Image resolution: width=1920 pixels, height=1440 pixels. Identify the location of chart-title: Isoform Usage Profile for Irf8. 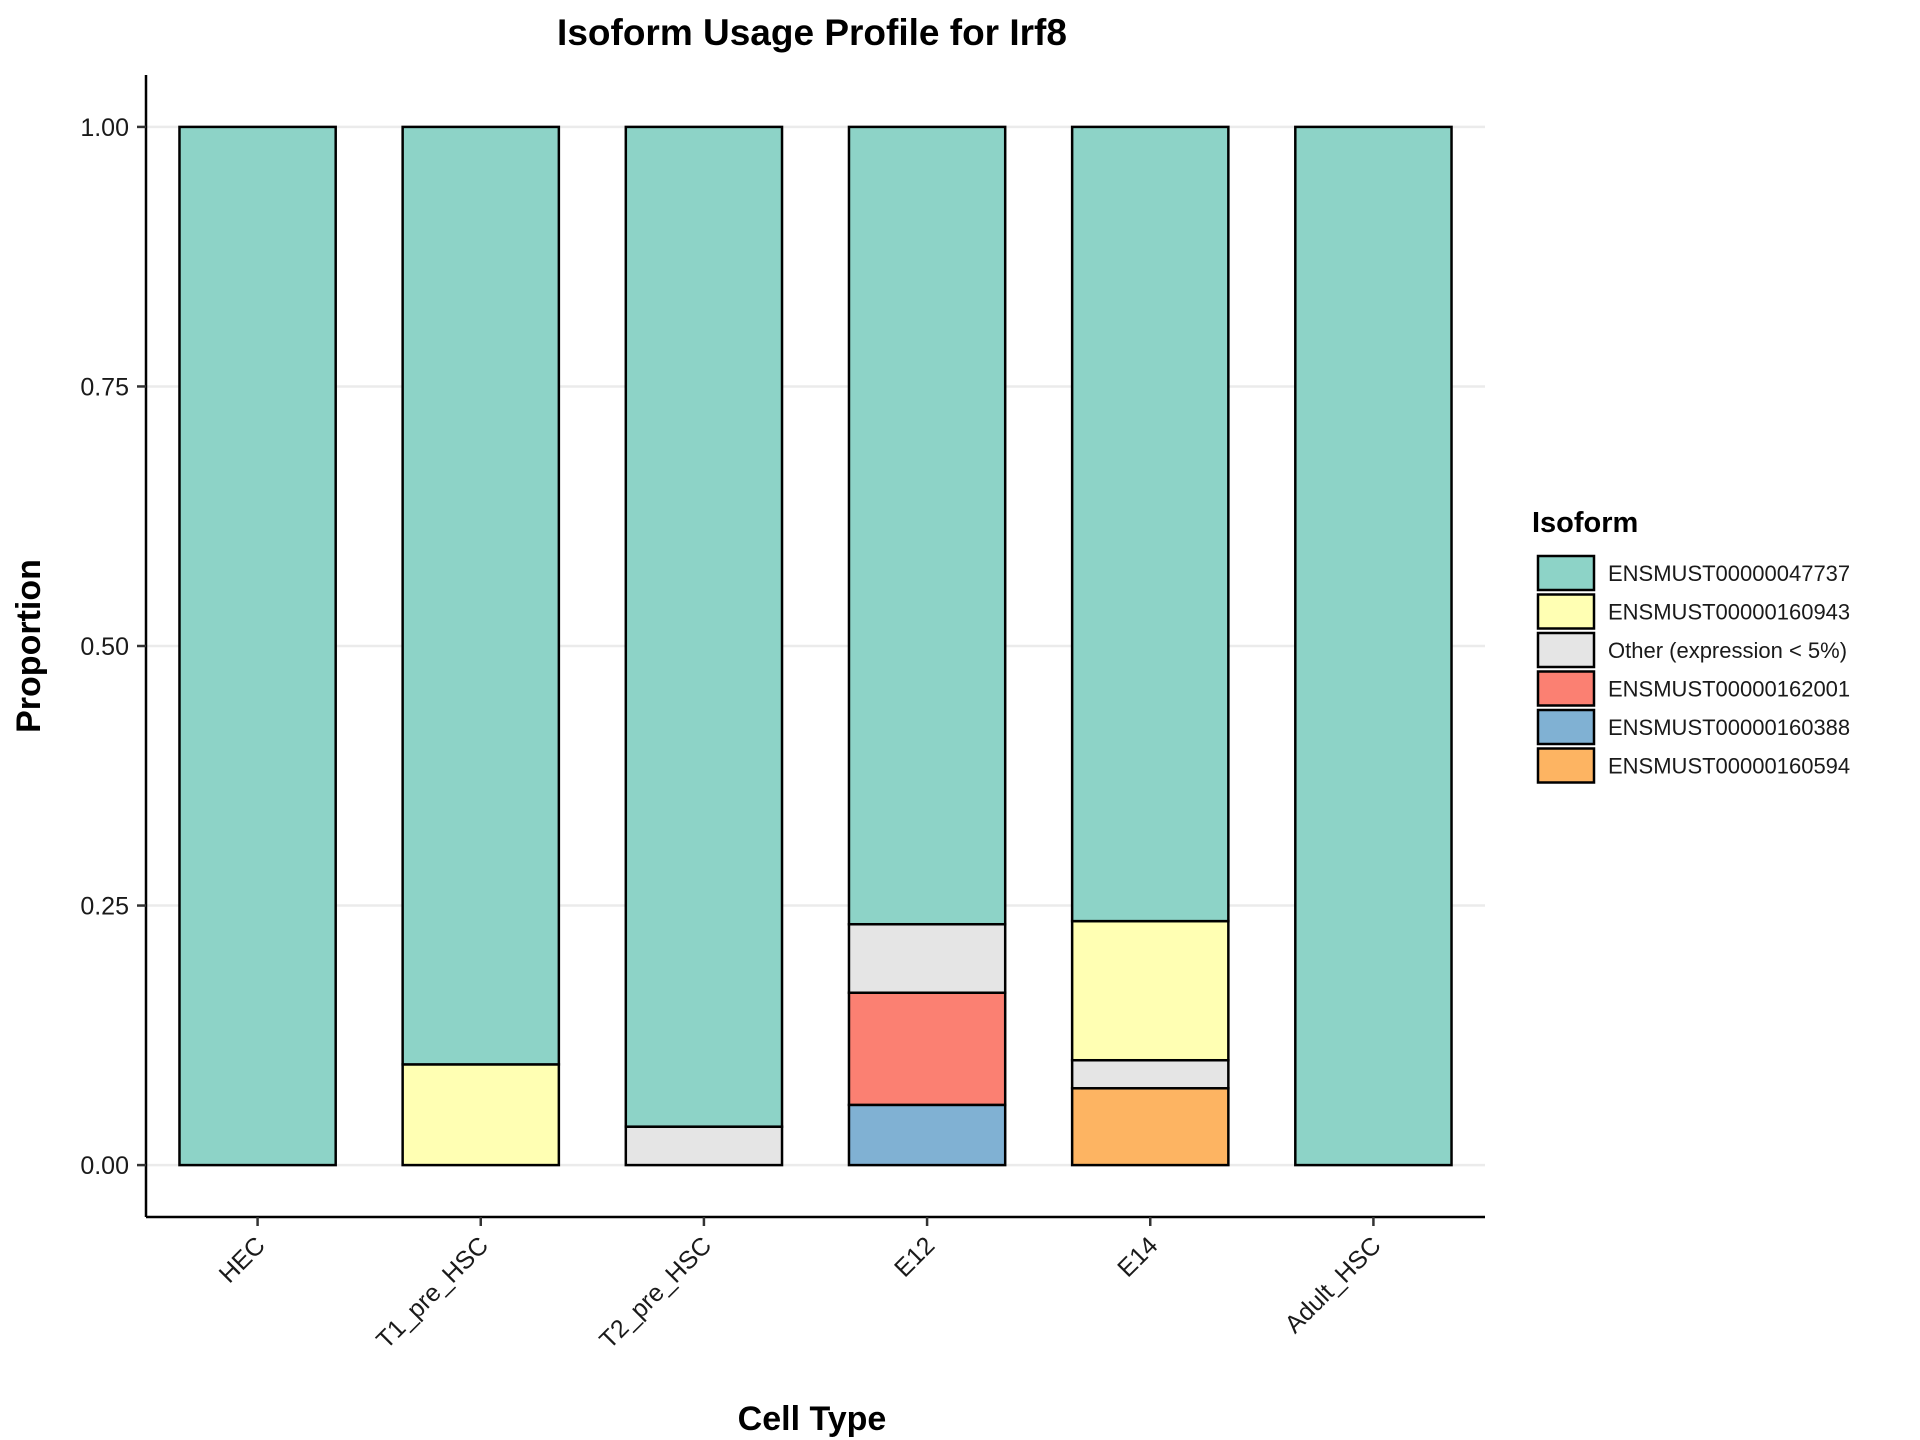
(812, 32).